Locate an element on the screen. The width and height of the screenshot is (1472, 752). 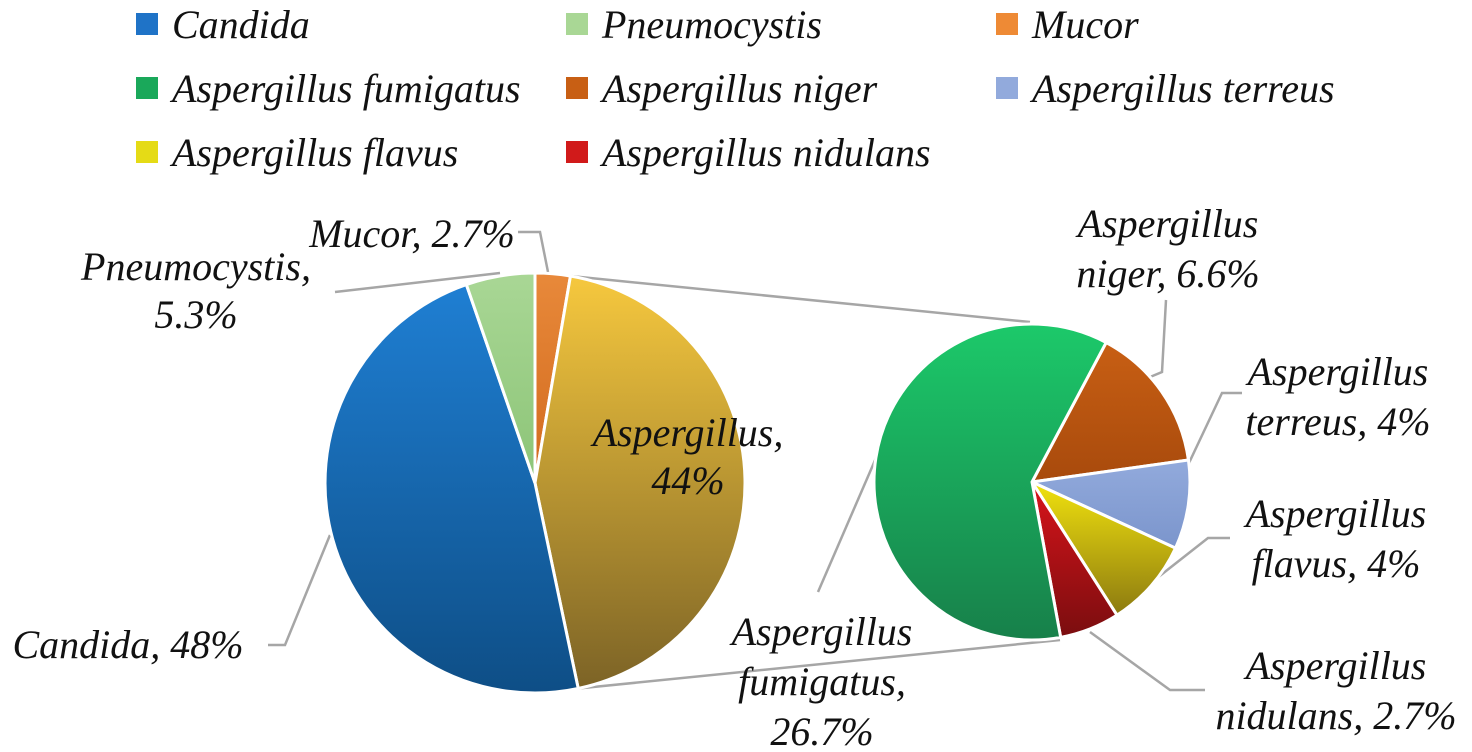
data-label-aspergillus-line-1: Aspergillus, is located at coordinates (687, 432).